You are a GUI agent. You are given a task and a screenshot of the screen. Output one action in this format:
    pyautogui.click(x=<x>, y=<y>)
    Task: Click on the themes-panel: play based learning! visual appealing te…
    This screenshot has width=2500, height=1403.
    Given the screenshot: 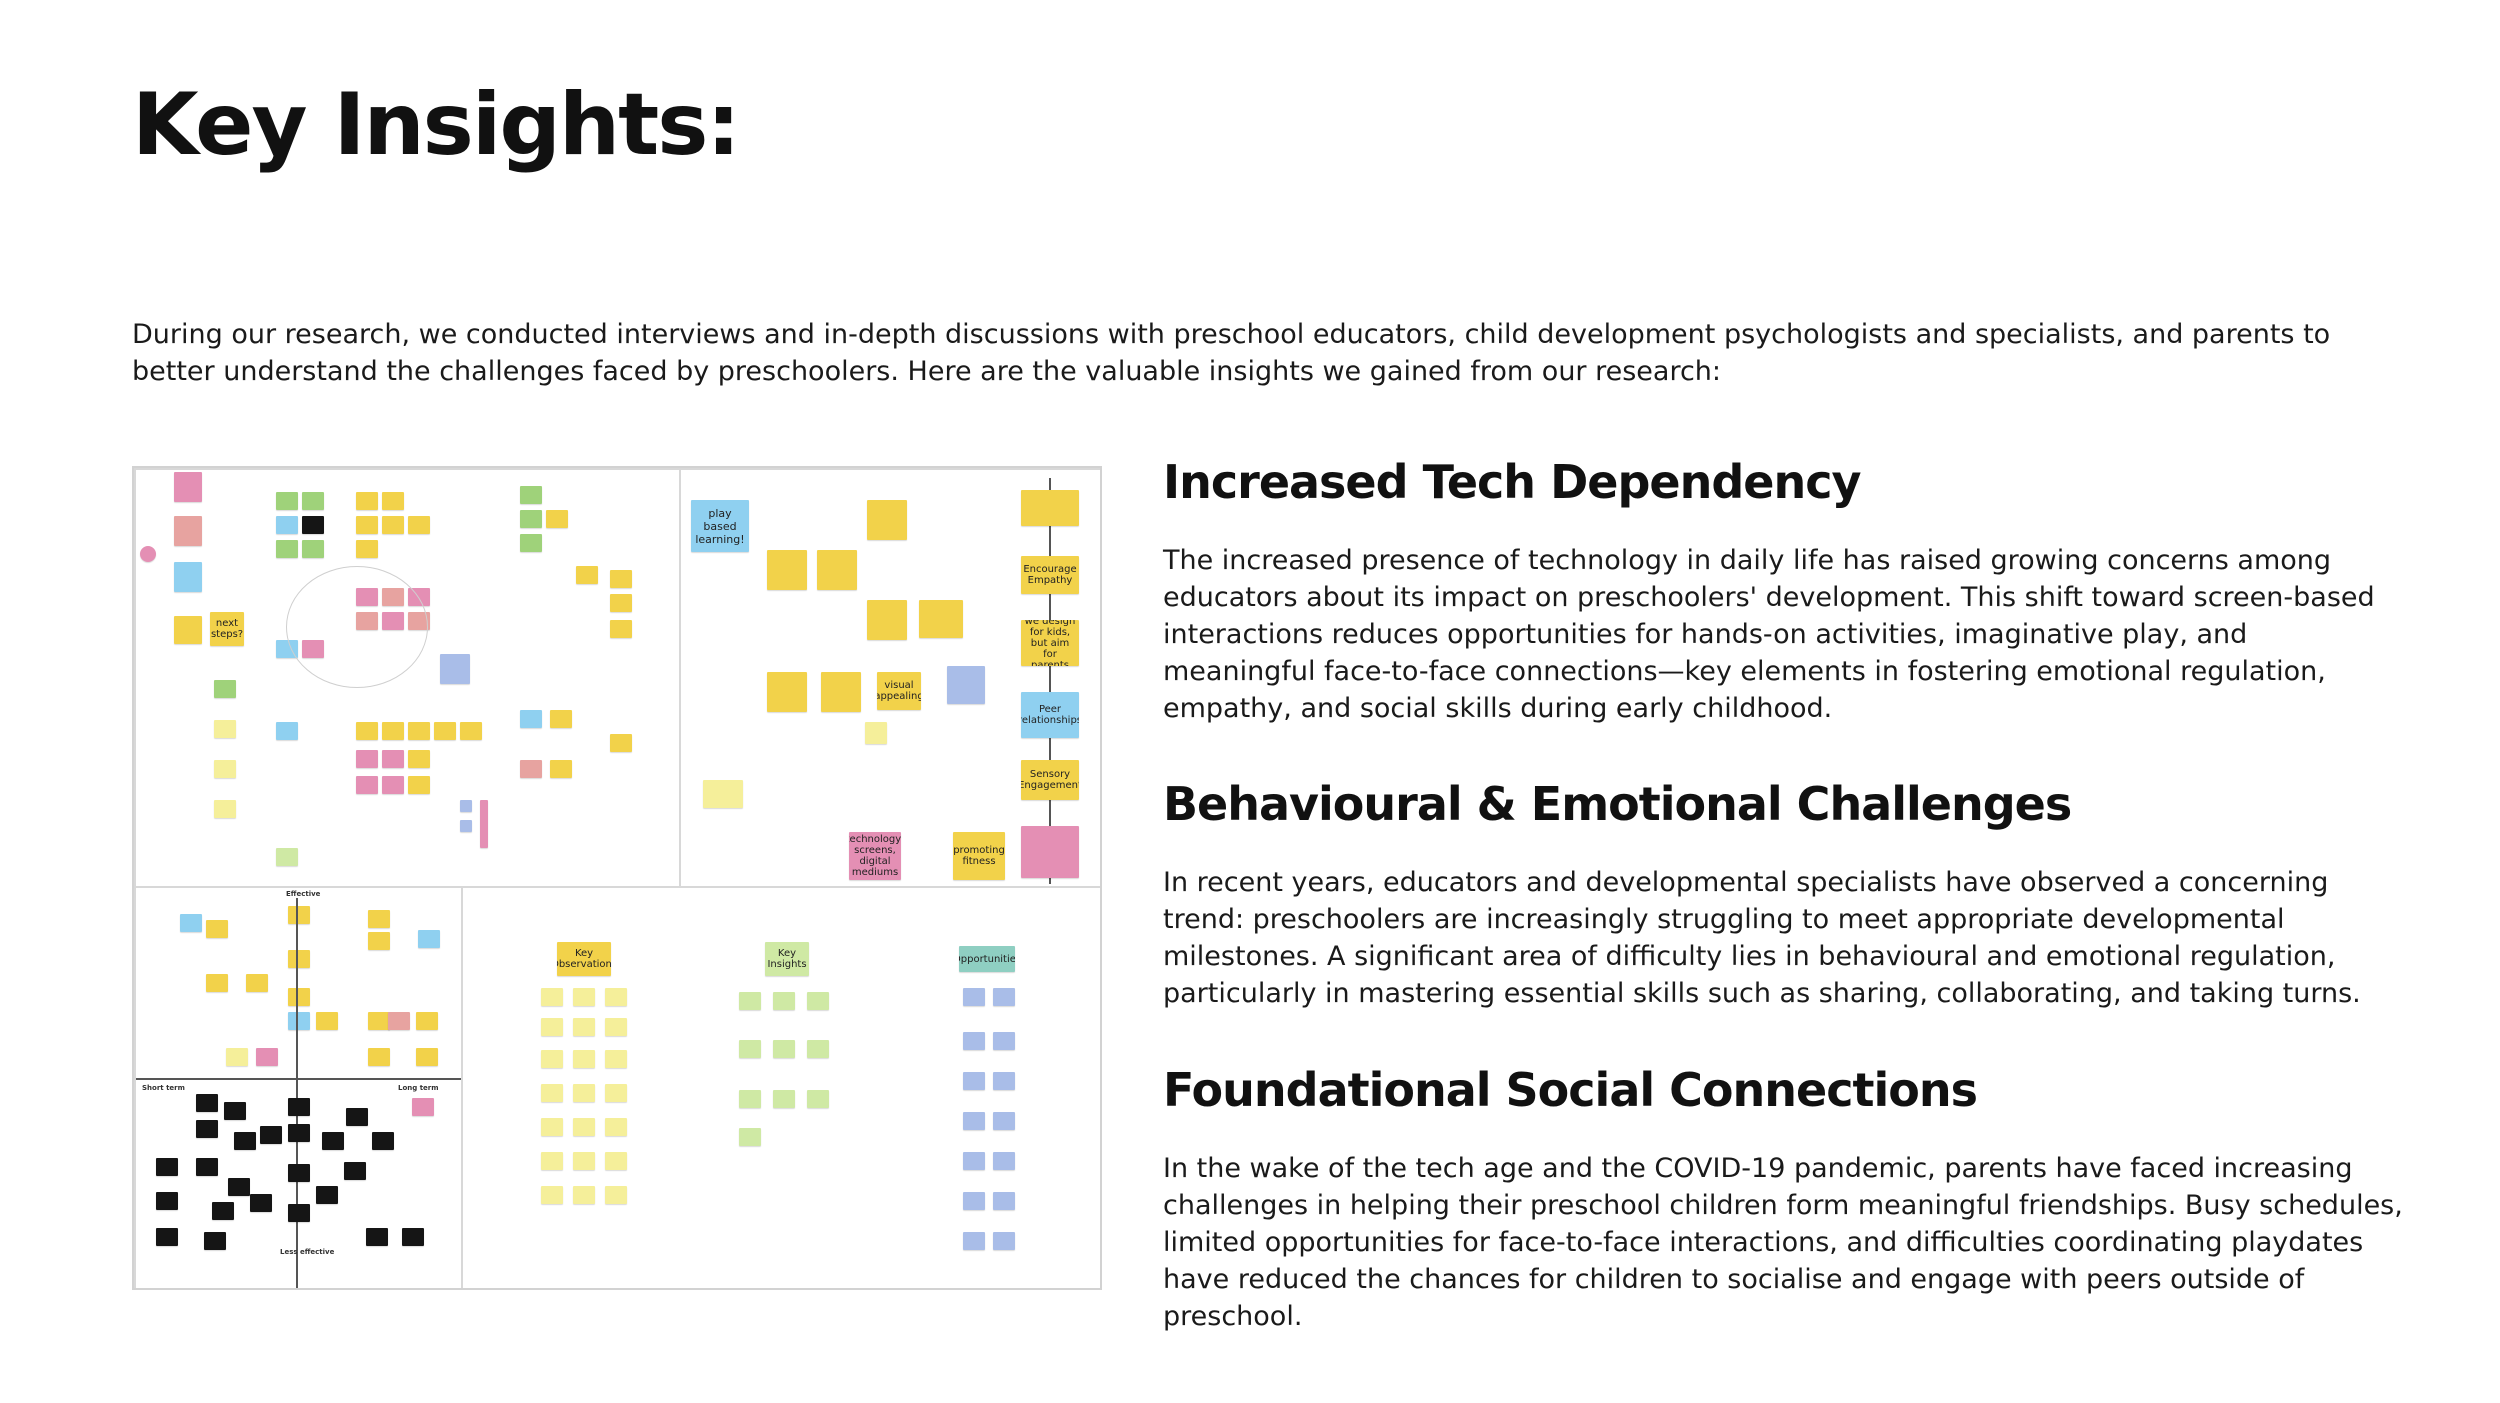 What is the action you would take?
    pyautogui.click(x=889, y=679)
    